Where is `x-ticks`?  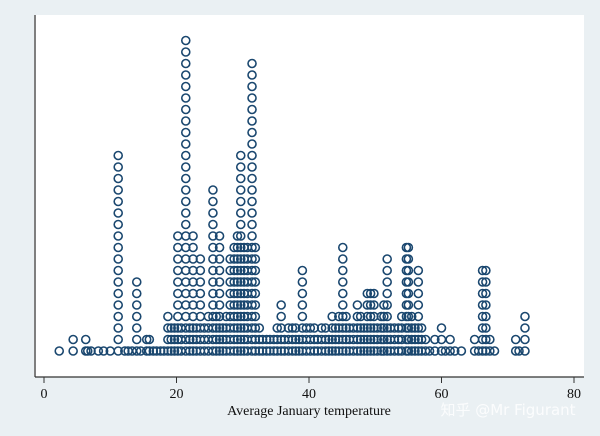 x-ticks is located at coordinates (309, 380).